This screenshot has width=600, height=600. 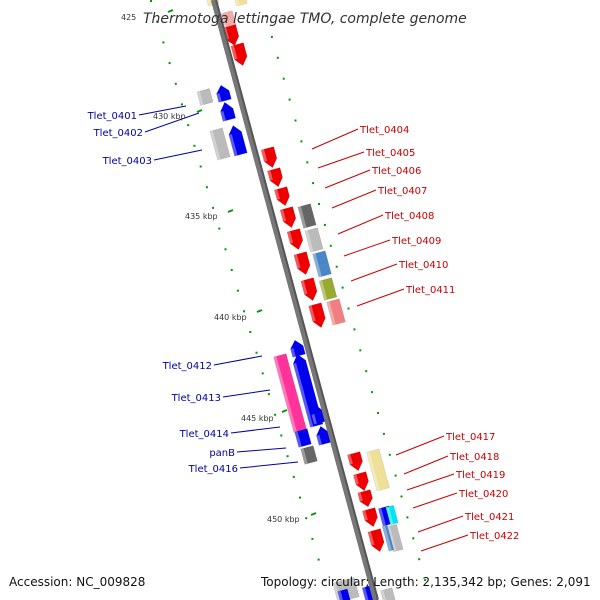 I want to click on gene-label: Tlet_0405, so click(x=390, y=153).